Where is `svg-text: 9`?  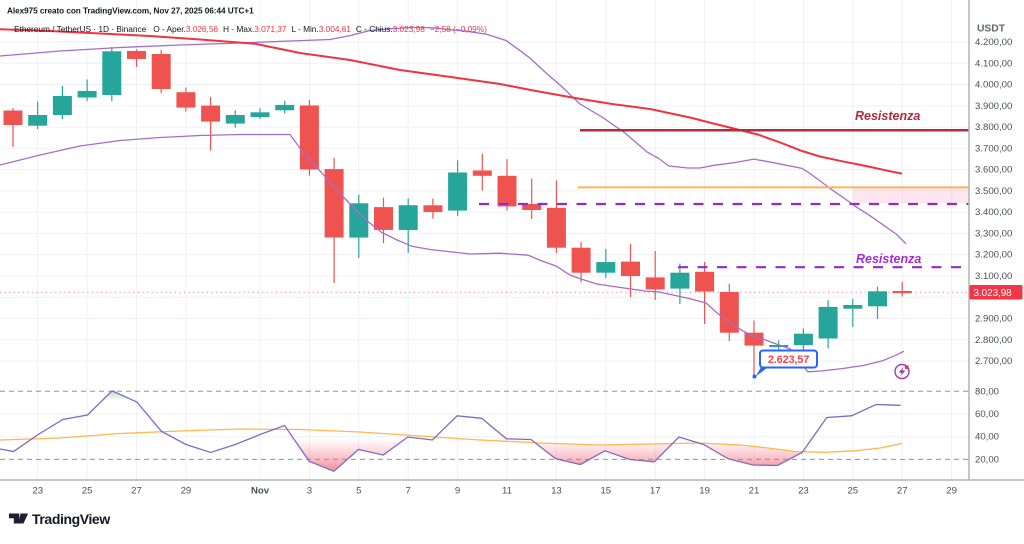 svg-text: 9 is located at coordinates (457, 491).